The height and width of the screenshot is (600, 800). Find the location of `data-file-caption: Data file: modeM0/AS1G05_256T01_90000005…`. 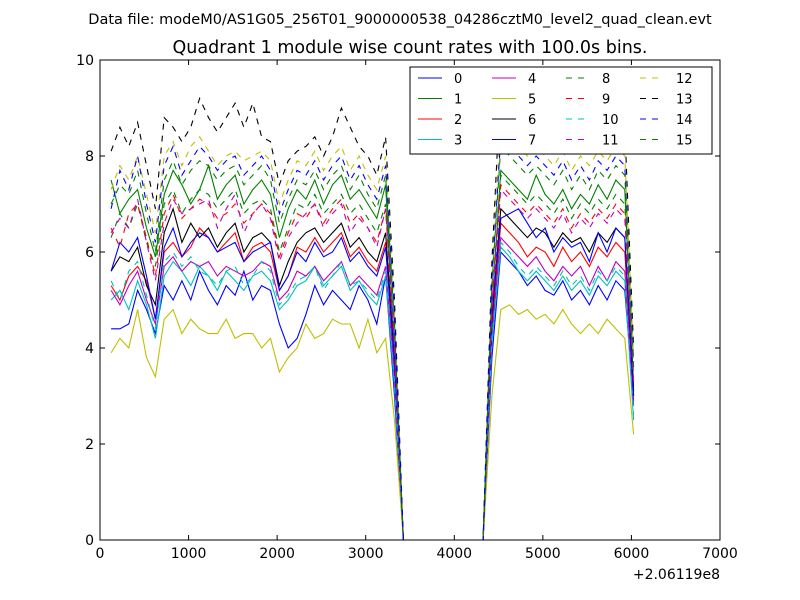

data-file-caption: Data file: modeM0/AS1G05_256T01_90000005… is located at coordinates (400, 20).